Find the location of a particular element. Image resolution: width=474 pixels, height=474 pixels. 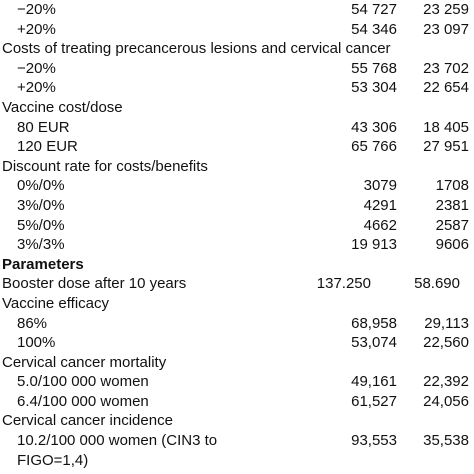

row-label: 3%/3% is located at coordinates (41, 245).